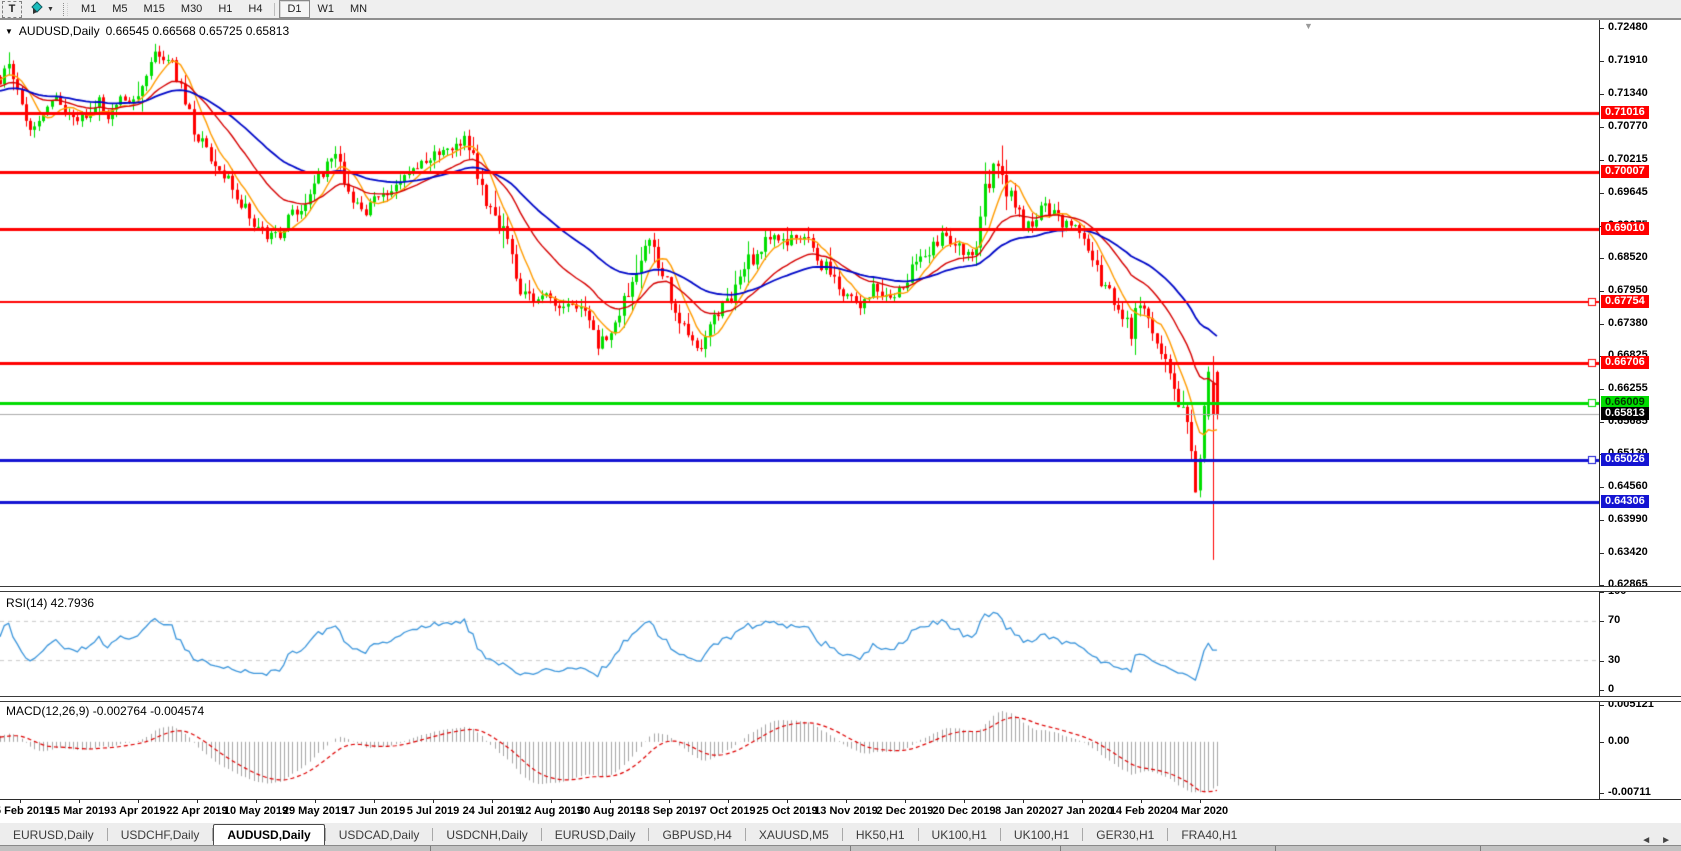 This screenshot has width=1681, height=851. What do you see at coordinates (1625, 112) in the screenshot?
I see `price-line-badge: 0.71016` at bounding box center [1625, 112].